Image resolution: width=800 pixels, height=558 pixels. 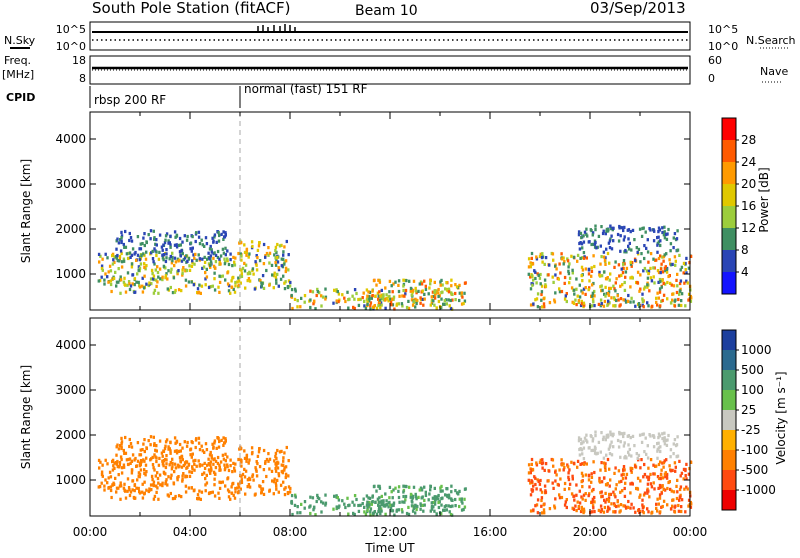 What do you see at coordinates (729, 420) in the screenshot?
I see `colorbar-segment` at bounding box center [729, 420].